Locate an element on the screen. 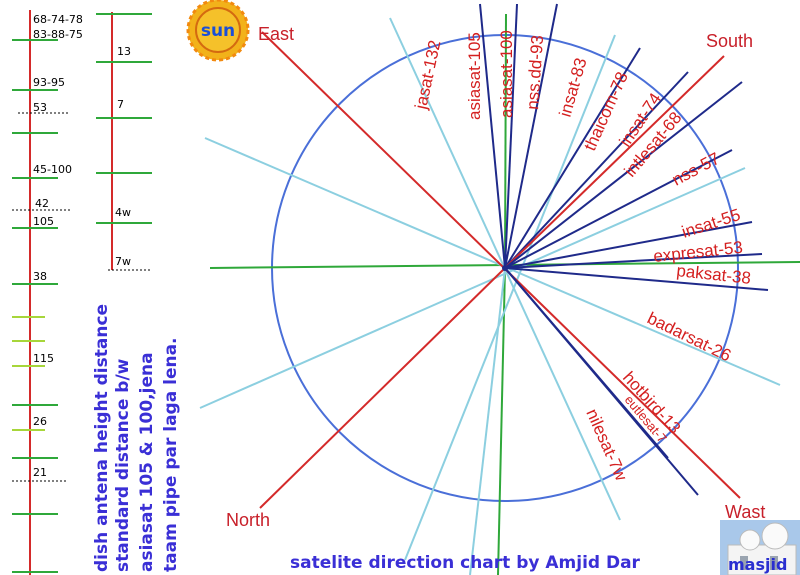  masjid-image: masjid is located at coordinates (760, 547).